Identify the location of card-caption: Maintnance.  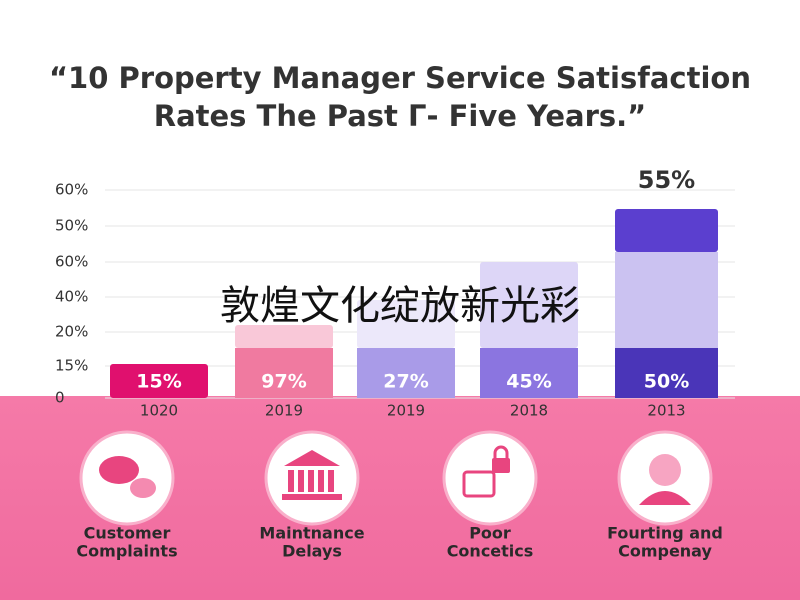
(311, 533).